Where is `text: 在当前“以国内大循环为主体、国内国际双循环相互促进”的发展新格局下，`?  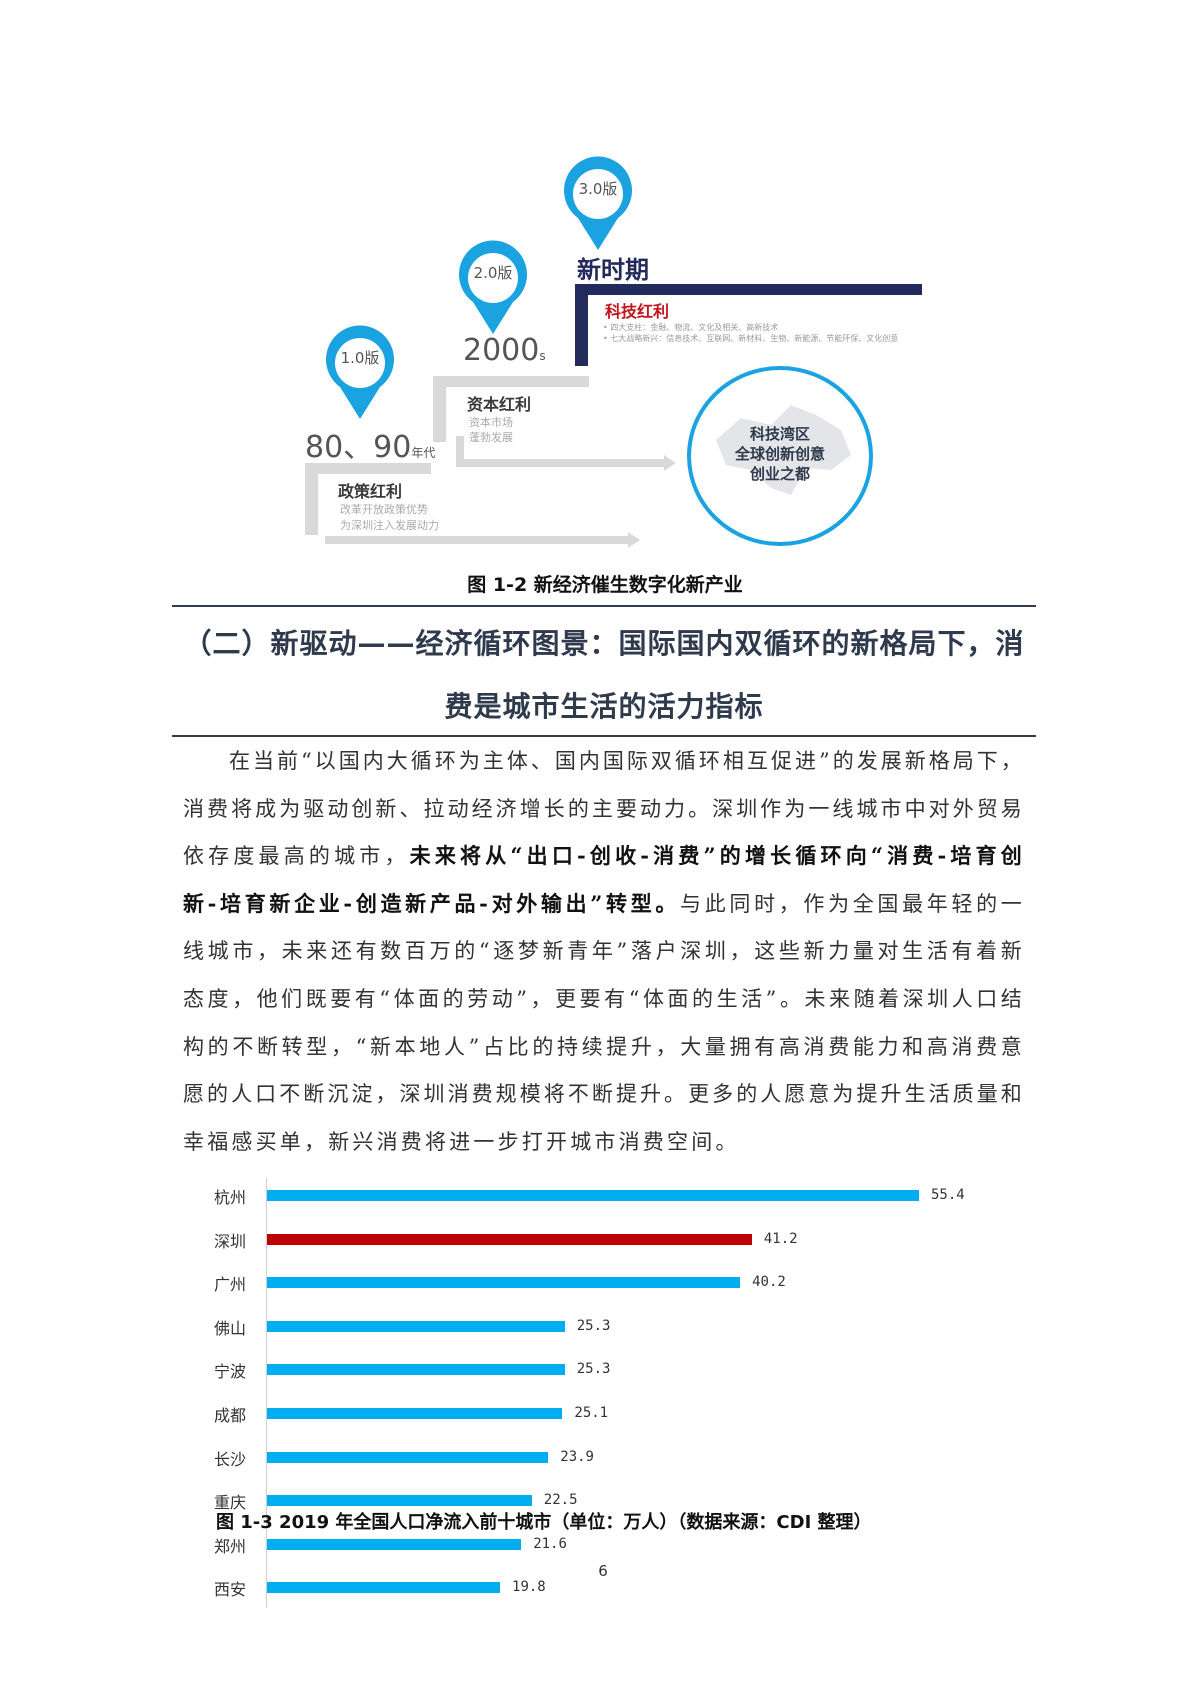 text: 在当前“以国内大循环为主体、国内国际双循环相互促进”的发展新格局下， is located at coordinates (626, 761).